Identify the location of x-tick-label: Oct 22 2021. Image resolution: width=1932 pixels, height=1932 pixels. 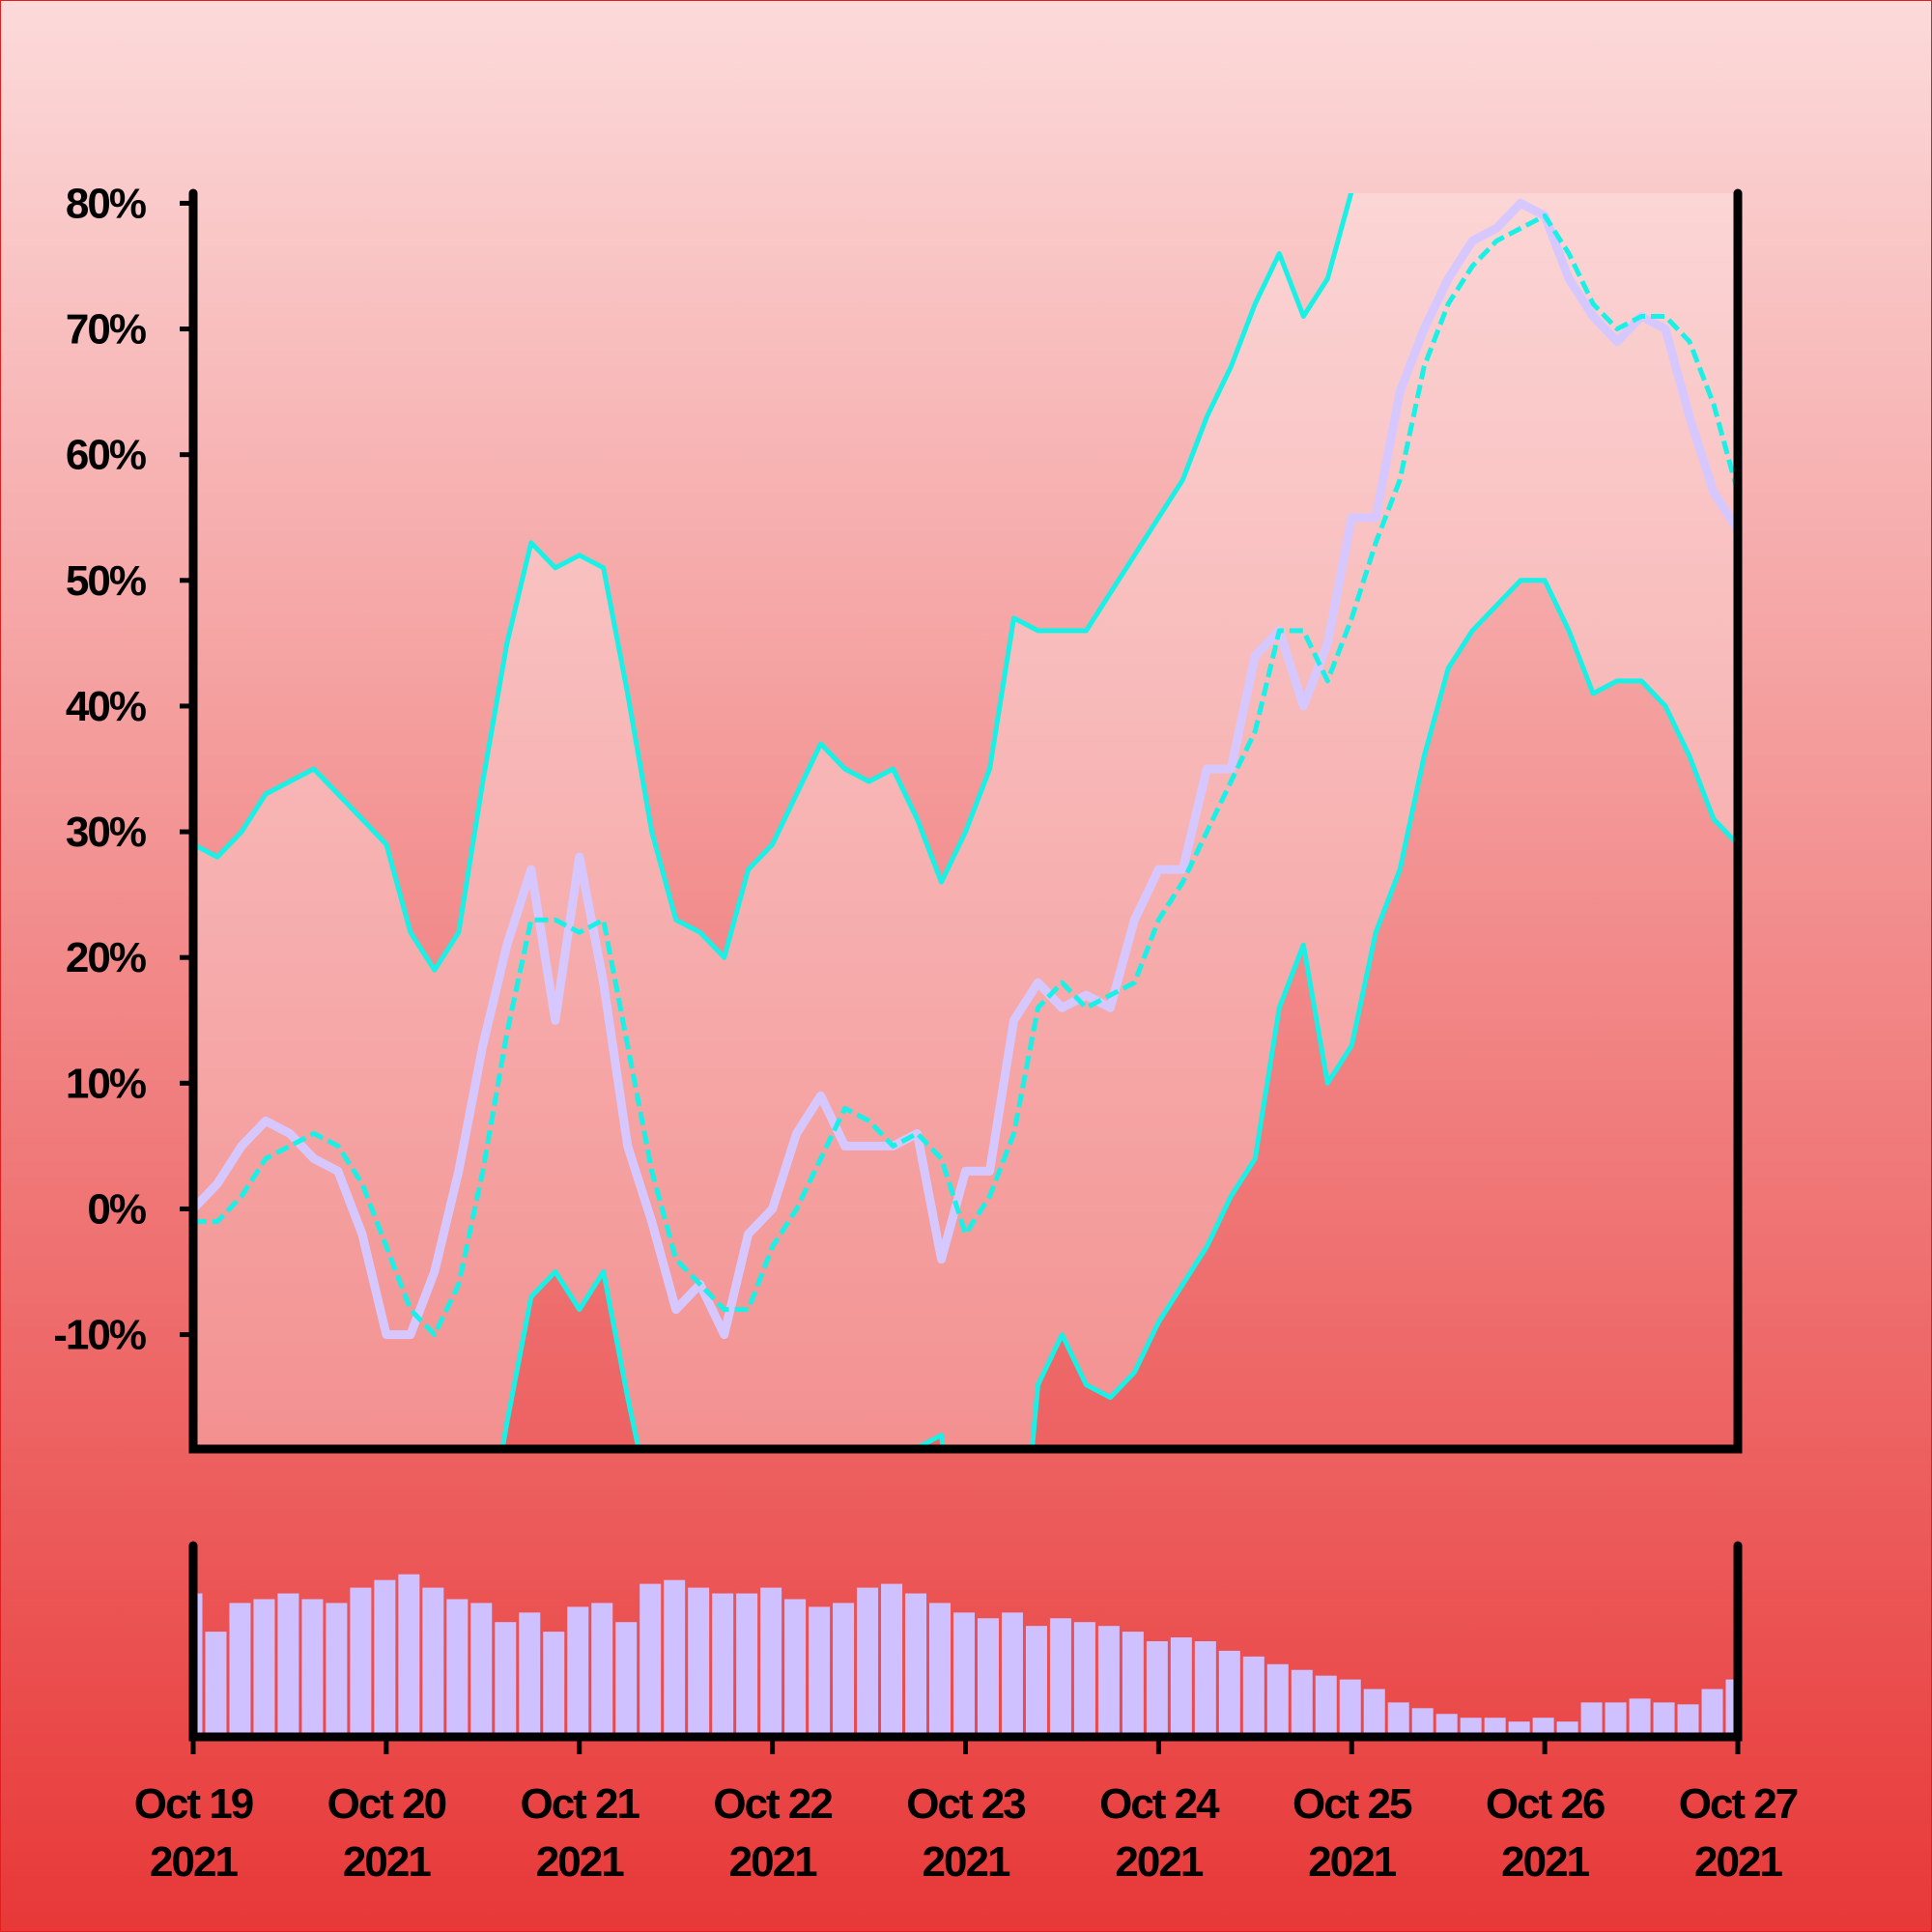
(772, 1833).